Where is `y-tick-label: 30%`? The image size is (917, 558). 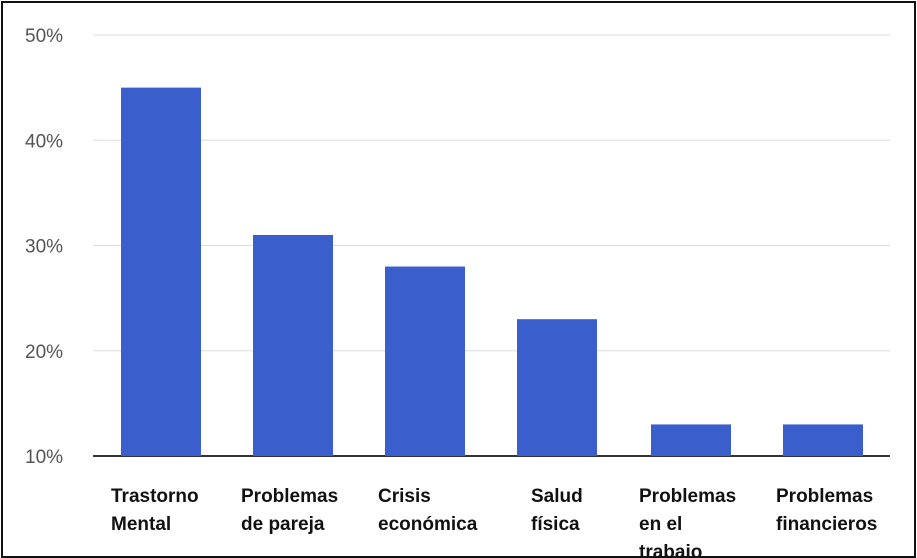
y-tick-label: 30% is located at coordinates (44, 247).